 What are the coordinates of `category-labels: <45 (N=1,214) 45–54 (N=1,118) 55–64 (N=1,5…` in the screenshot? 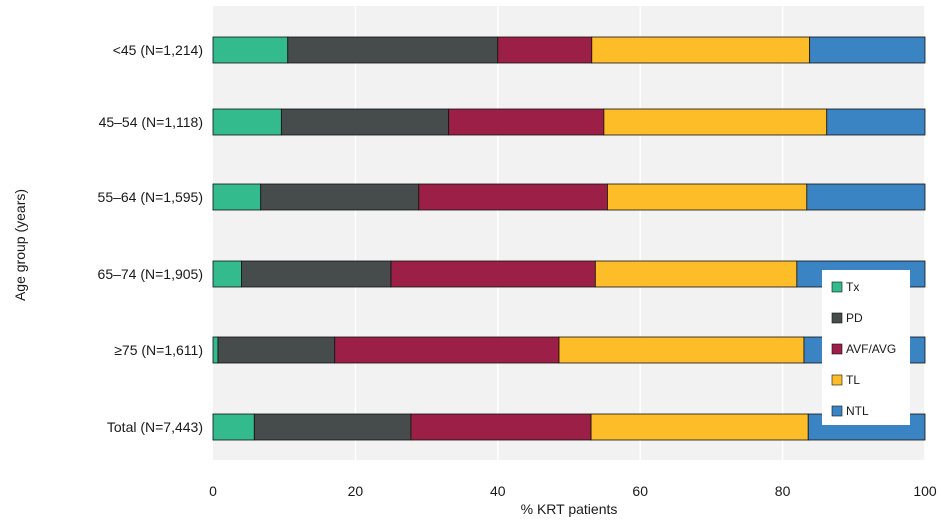 It's located at (150, 238).